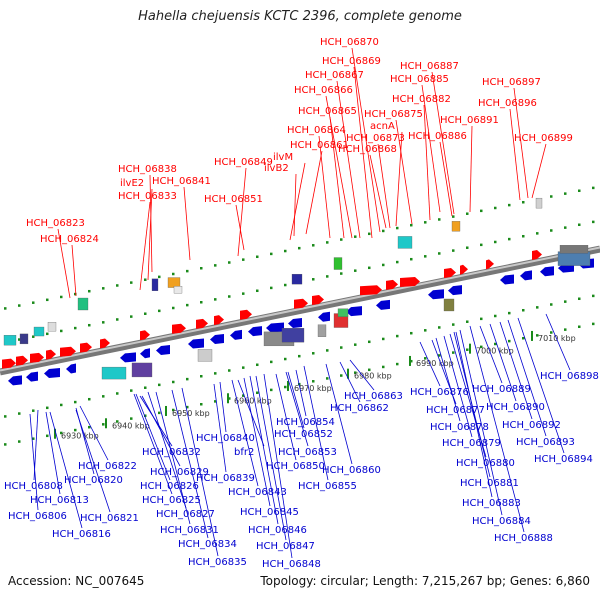 Image resolution: width=600 pixels, height=600 pixels. What do you see at coordinates (269, 512) in the screenshot?
I see `bottom-gene-label: HCH_06845` at bounding box center [269, 512].